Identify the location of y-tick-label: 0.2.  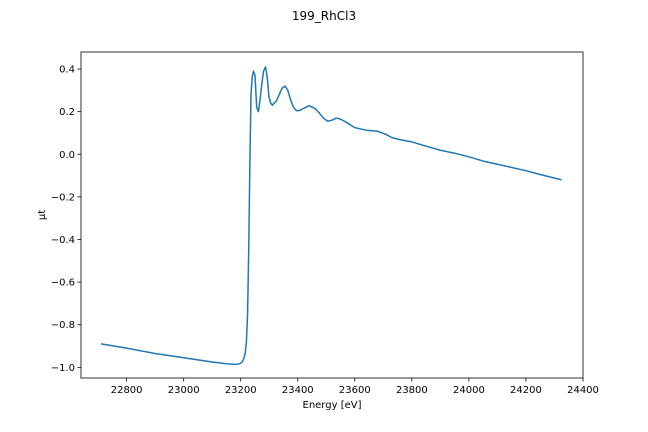
(67, 112).